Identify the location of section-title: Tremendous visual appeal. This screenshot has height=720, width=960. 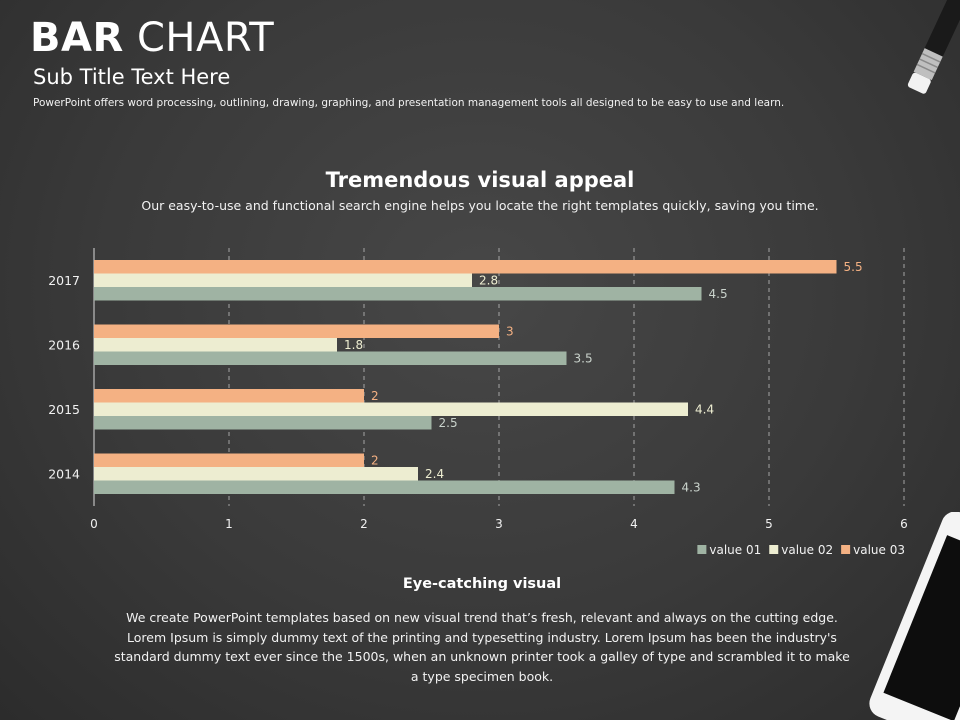
(480, 180).